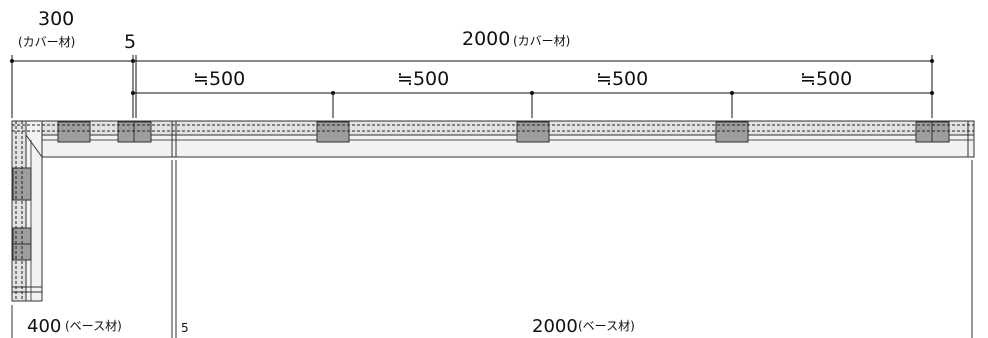 This screenshot has width=988, height=338. What do you see at coordinates (555, 326) in the screenshot?
I see `base-main-value: 2000` at bounding box center [555, 326].